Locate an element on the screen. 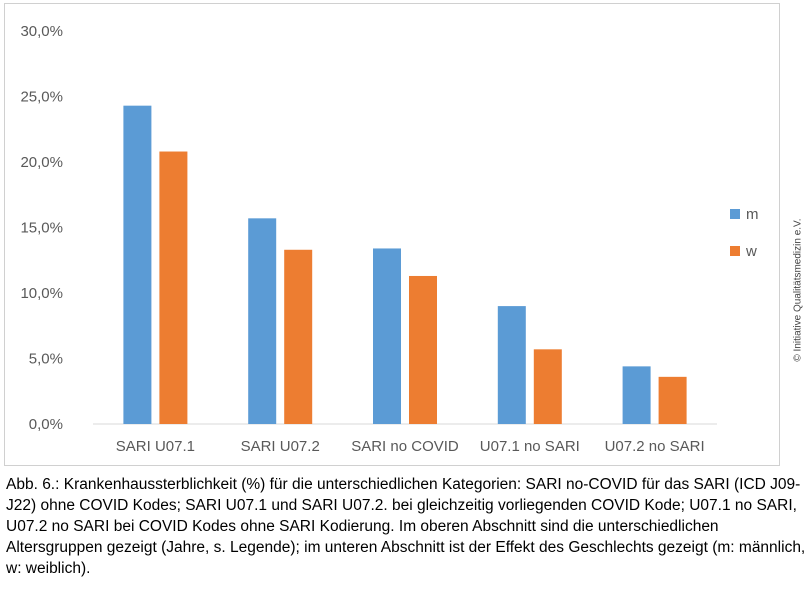 Image resolution: width=809 pixels, height=590 pixels. y-tick-label: 20,0% is located at coordinates (41, 162).